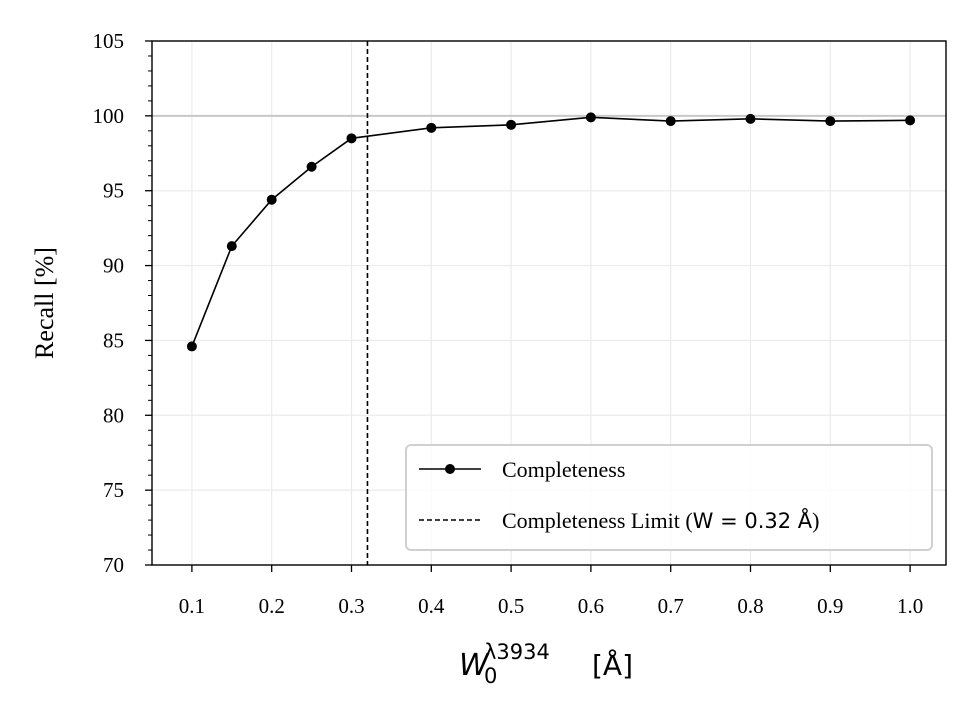 This screenshot has width=976, height=717. Describe the element at coordinates (113, 266) in the screenshot. I see `y-tick-label: 90` at that location.